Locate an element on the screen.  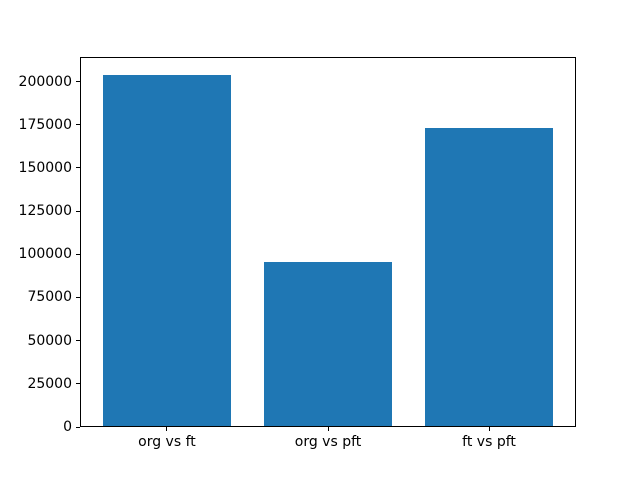
x-tick-label: org vs ft is located at coordinates (167, 442).